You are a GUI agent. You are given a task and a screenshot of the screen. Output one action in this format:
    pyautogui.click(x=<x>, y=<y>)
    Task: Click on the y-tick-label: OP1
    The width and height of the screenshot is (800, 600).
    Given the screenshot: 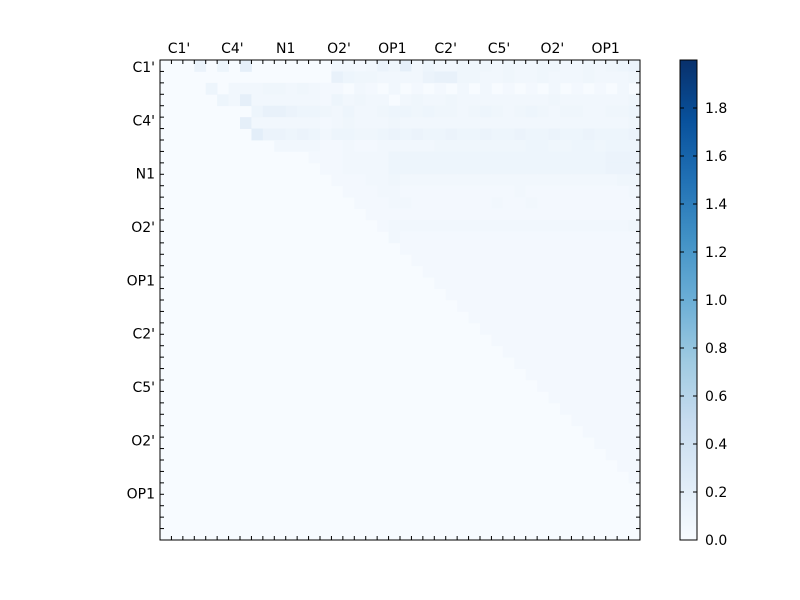 What is the action you would take?
    pyautogui.click(x=141, y=281)
    